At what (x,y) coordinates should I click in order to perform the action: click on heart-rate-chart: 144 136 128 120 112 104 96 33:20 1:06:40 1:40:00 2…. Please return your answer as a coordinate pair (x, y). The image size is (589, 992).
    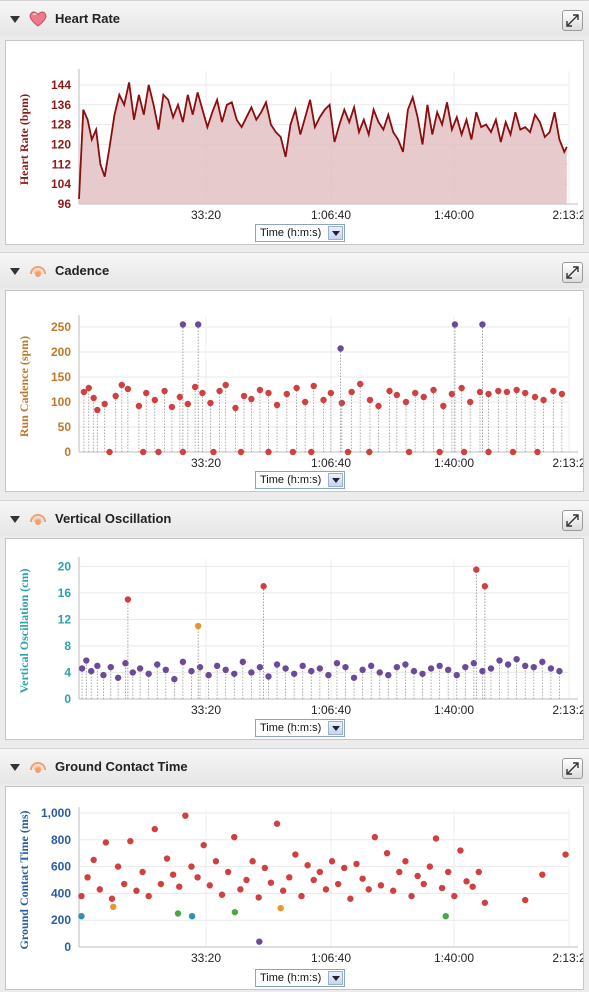
    Looking at the image, I should click on (300, 145).